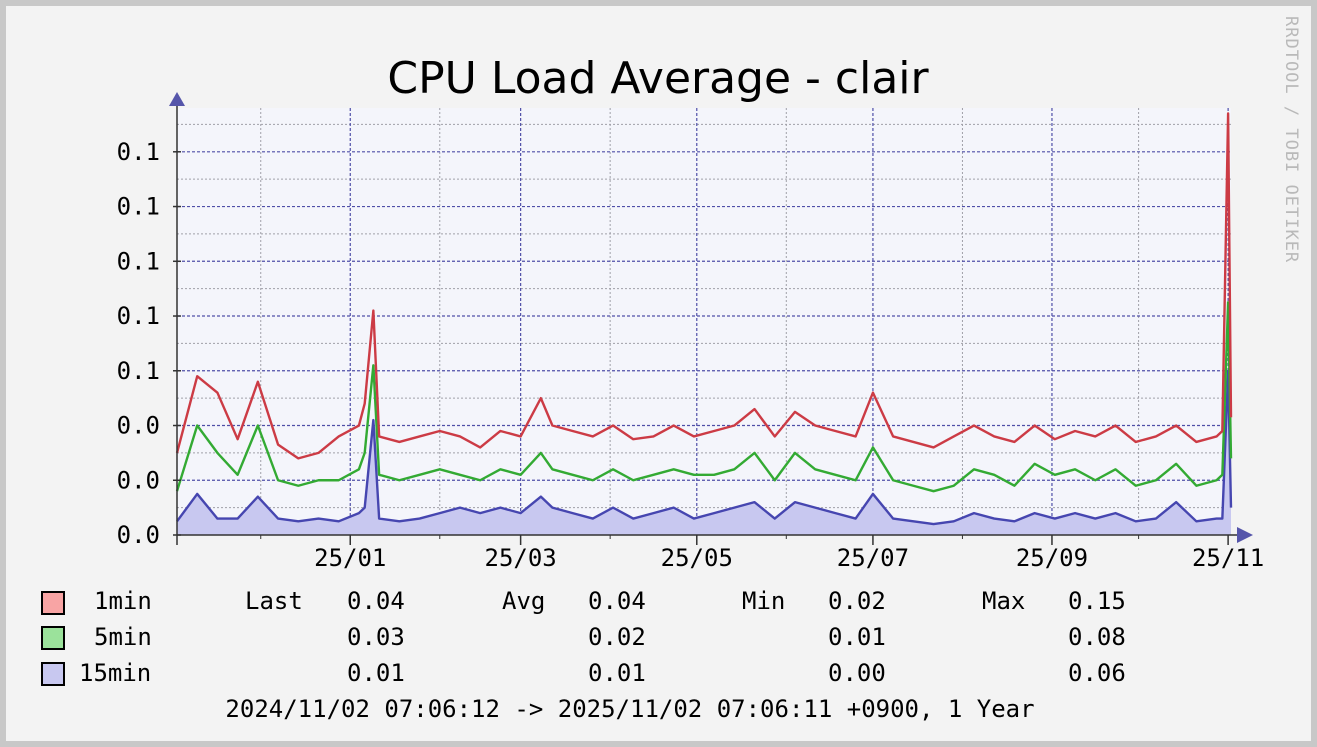  What do you see at coordinates (123, 601) in the screenshot?
I see `legend-label-1min: 1min` at bounding box center [123, 601].